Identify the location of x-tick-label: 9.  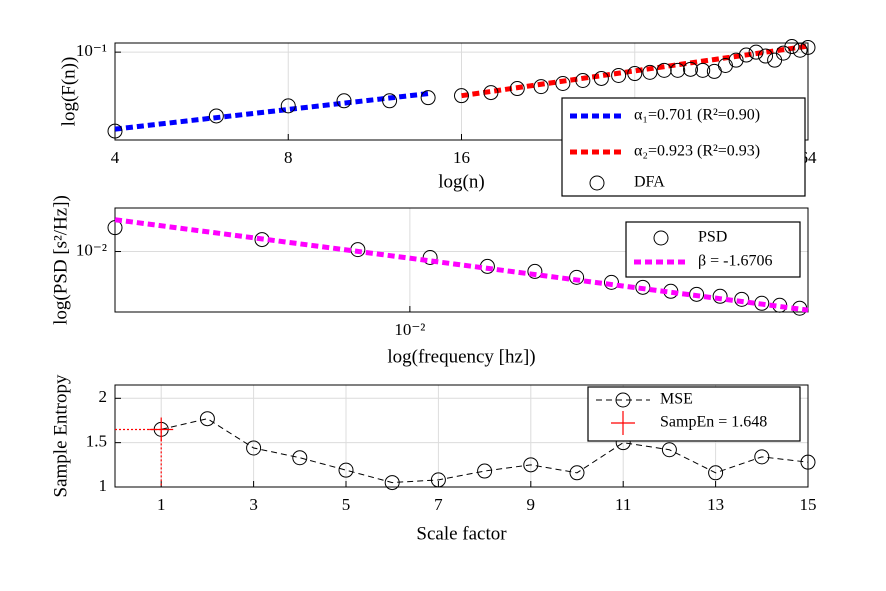
(531, 504).